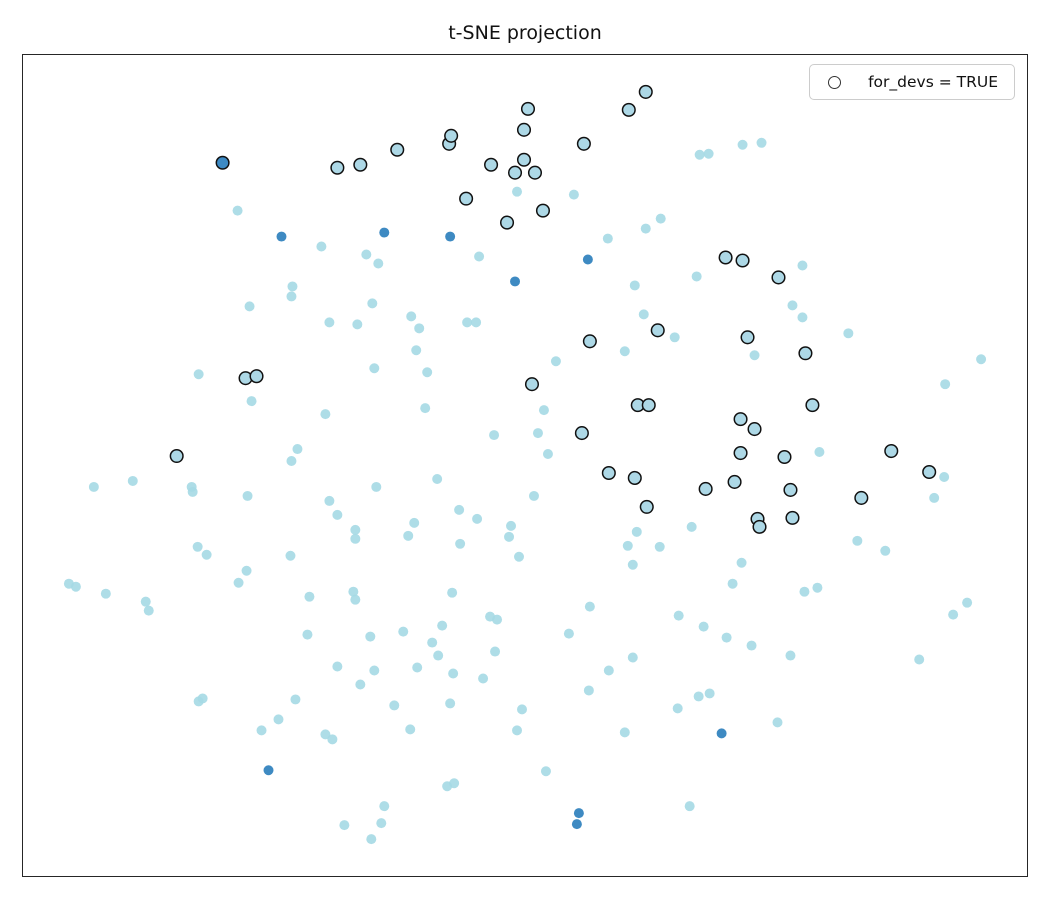  Describe the element at coordinates (912, 82) in the screenshot. I see `legend: for_devs = TRUE` at that location.